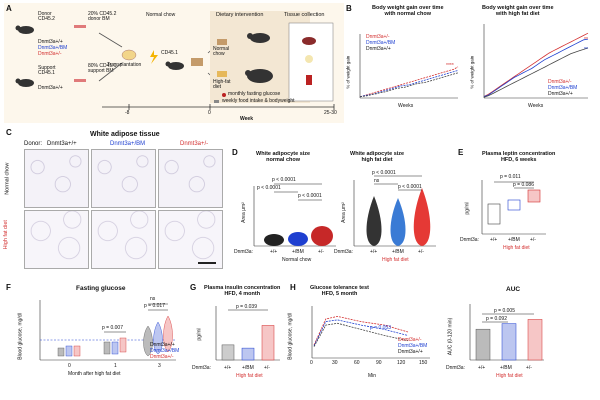  Describe the element at coordinates (259, 76) in the screenshot. I see `hfd-mouse-bottom-icon` at that location.